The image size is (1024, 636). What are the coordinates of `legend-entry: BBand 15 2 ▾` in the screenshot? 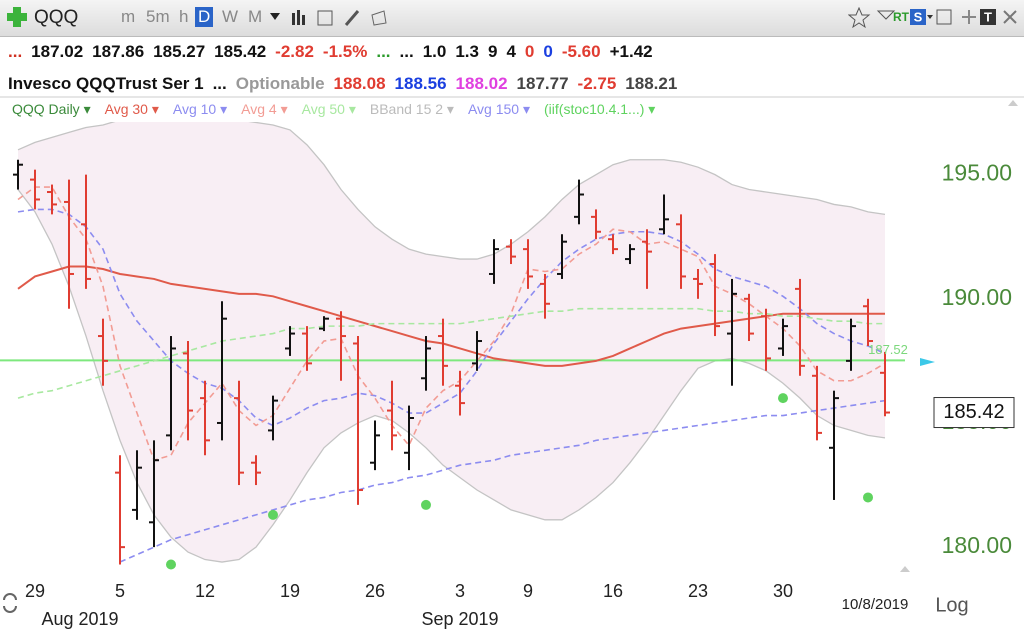 It's located at (411, 109).